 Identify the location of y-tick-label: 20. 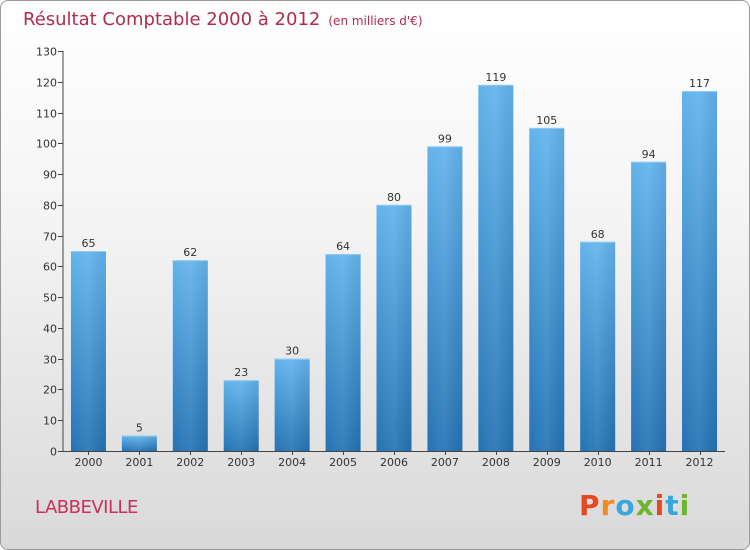
(50, 390).